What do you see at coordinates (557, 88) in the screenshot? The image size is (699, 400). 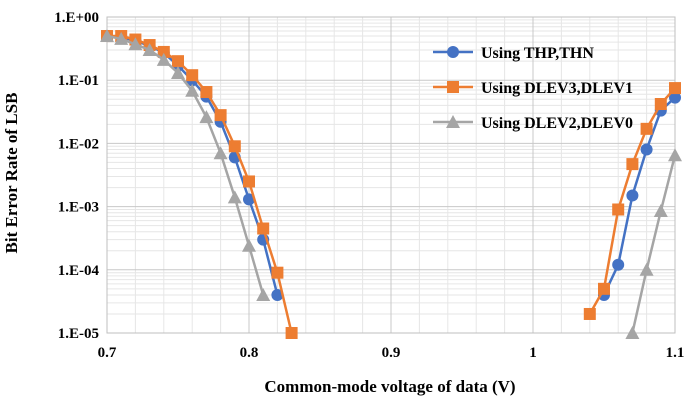 I see `legend-label: Using DLEV3,DLEV1` at bounding box center [557, 88].